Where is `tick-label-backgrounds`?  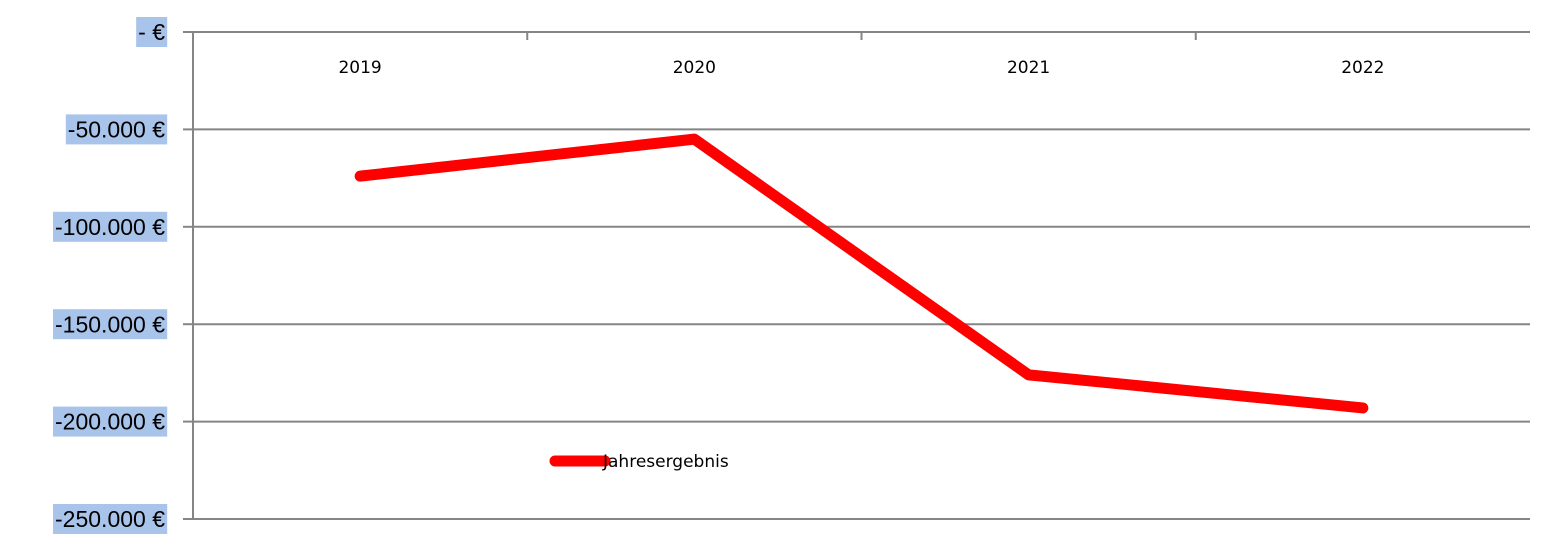 tick-label-backgrounds is located at coordinates (110, 275).